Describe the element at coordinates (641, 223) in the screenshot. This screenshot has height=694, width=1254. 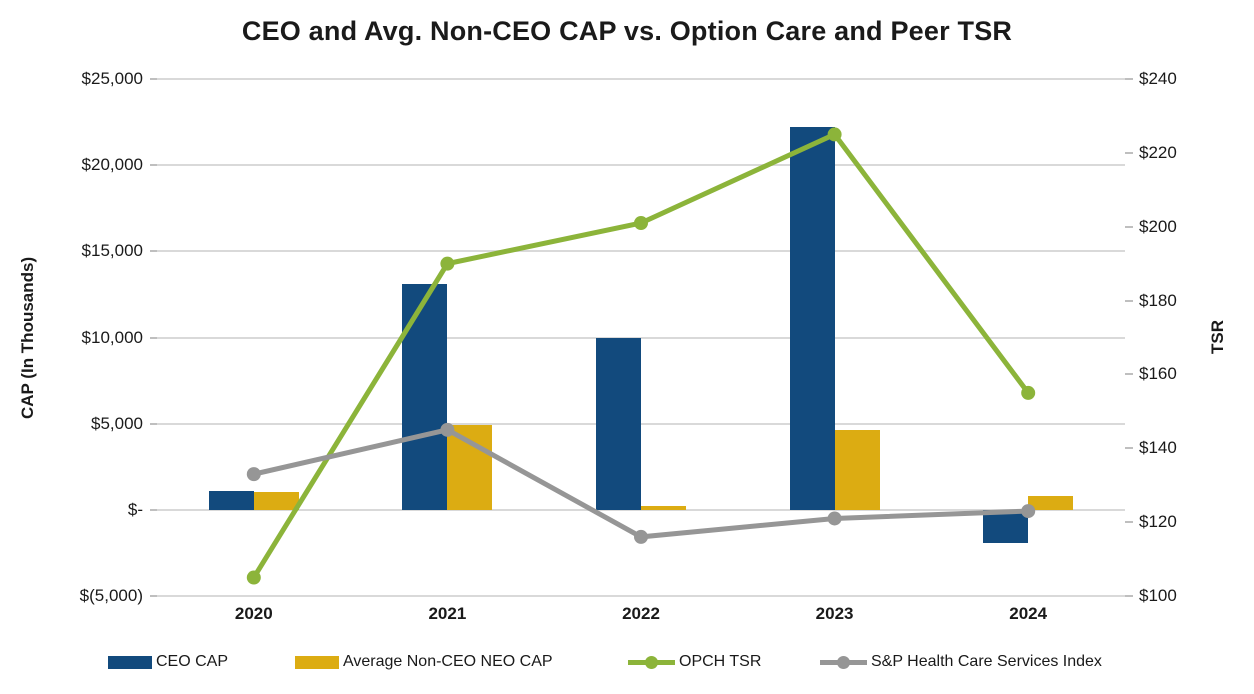
I see `point-opch-tsr-2022` at that location.